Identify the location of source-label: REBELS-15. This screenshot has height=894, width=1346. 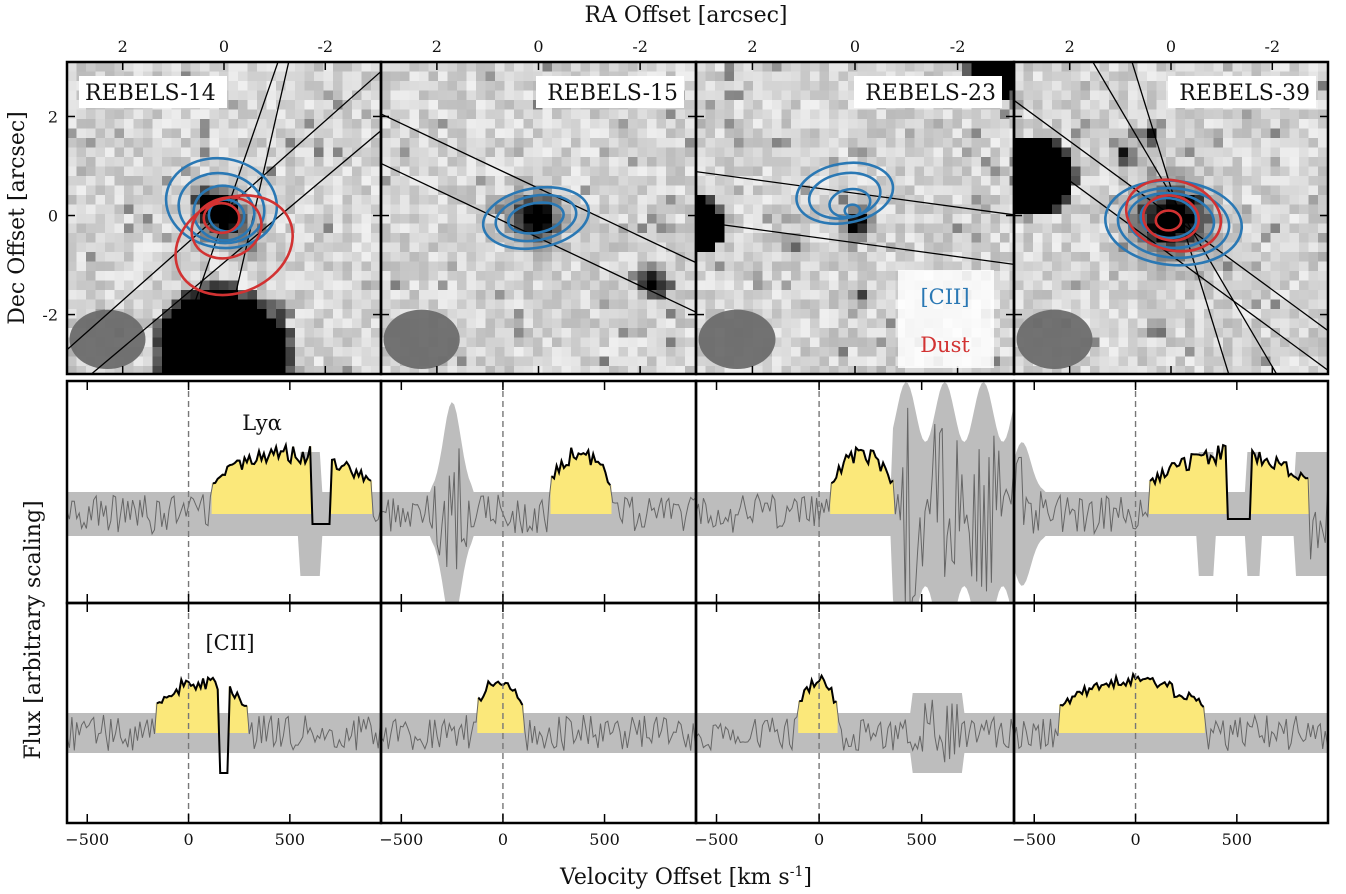
(612, 93).